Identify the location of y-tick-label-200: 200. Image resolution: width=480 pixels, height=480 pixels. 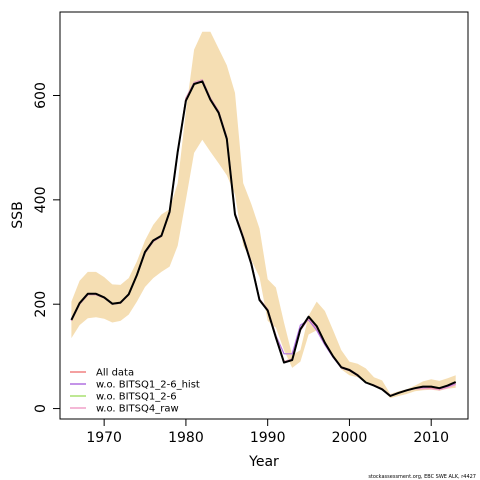
(41, 304).